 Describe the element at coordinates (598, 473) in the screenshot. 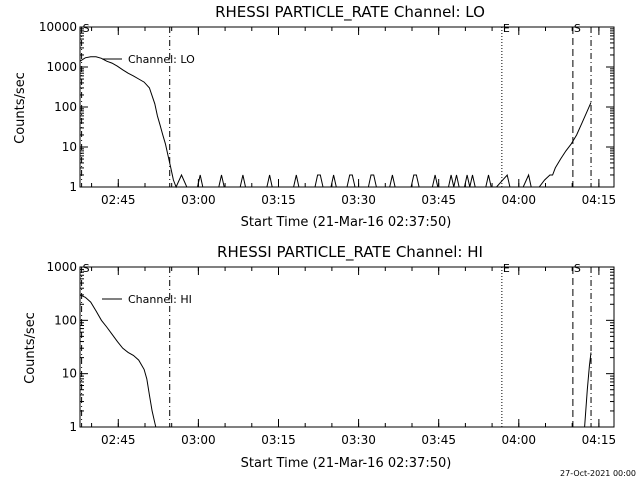

I see `date-stamp: 27-Oct-2021 00:00` at that location.